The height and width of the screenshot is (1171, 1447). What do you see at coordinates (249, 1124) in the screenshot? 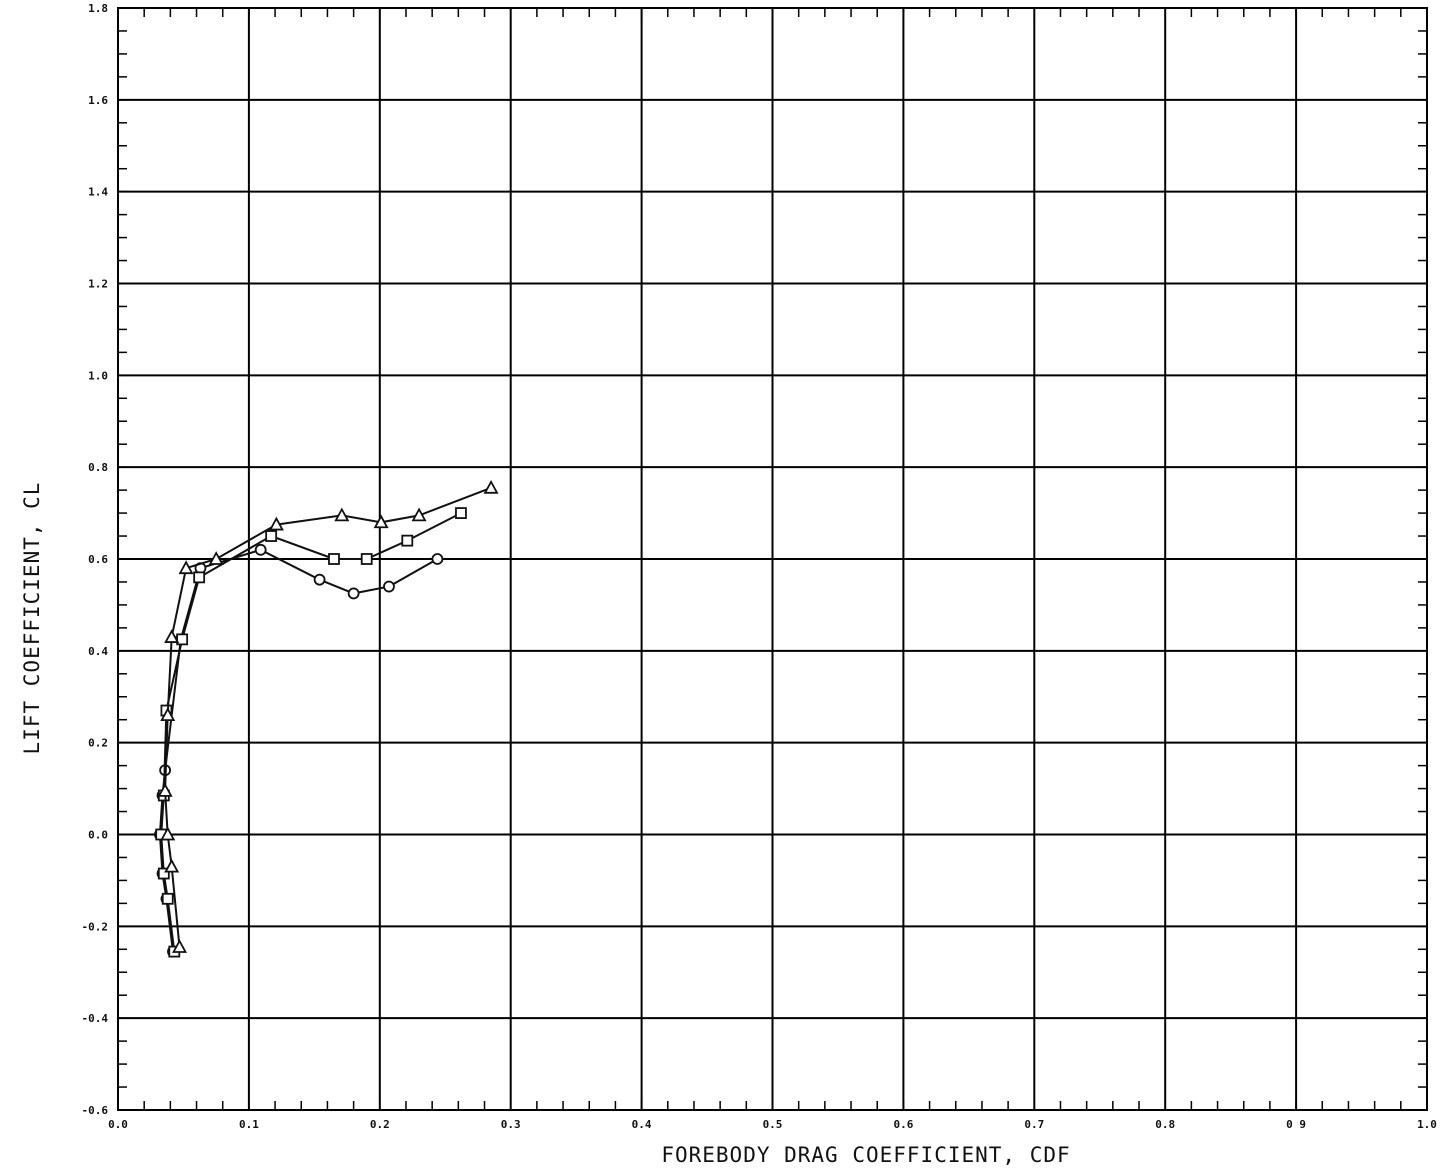
I see `x-tick-label: 0.1` at bounding box center [249, 1124].